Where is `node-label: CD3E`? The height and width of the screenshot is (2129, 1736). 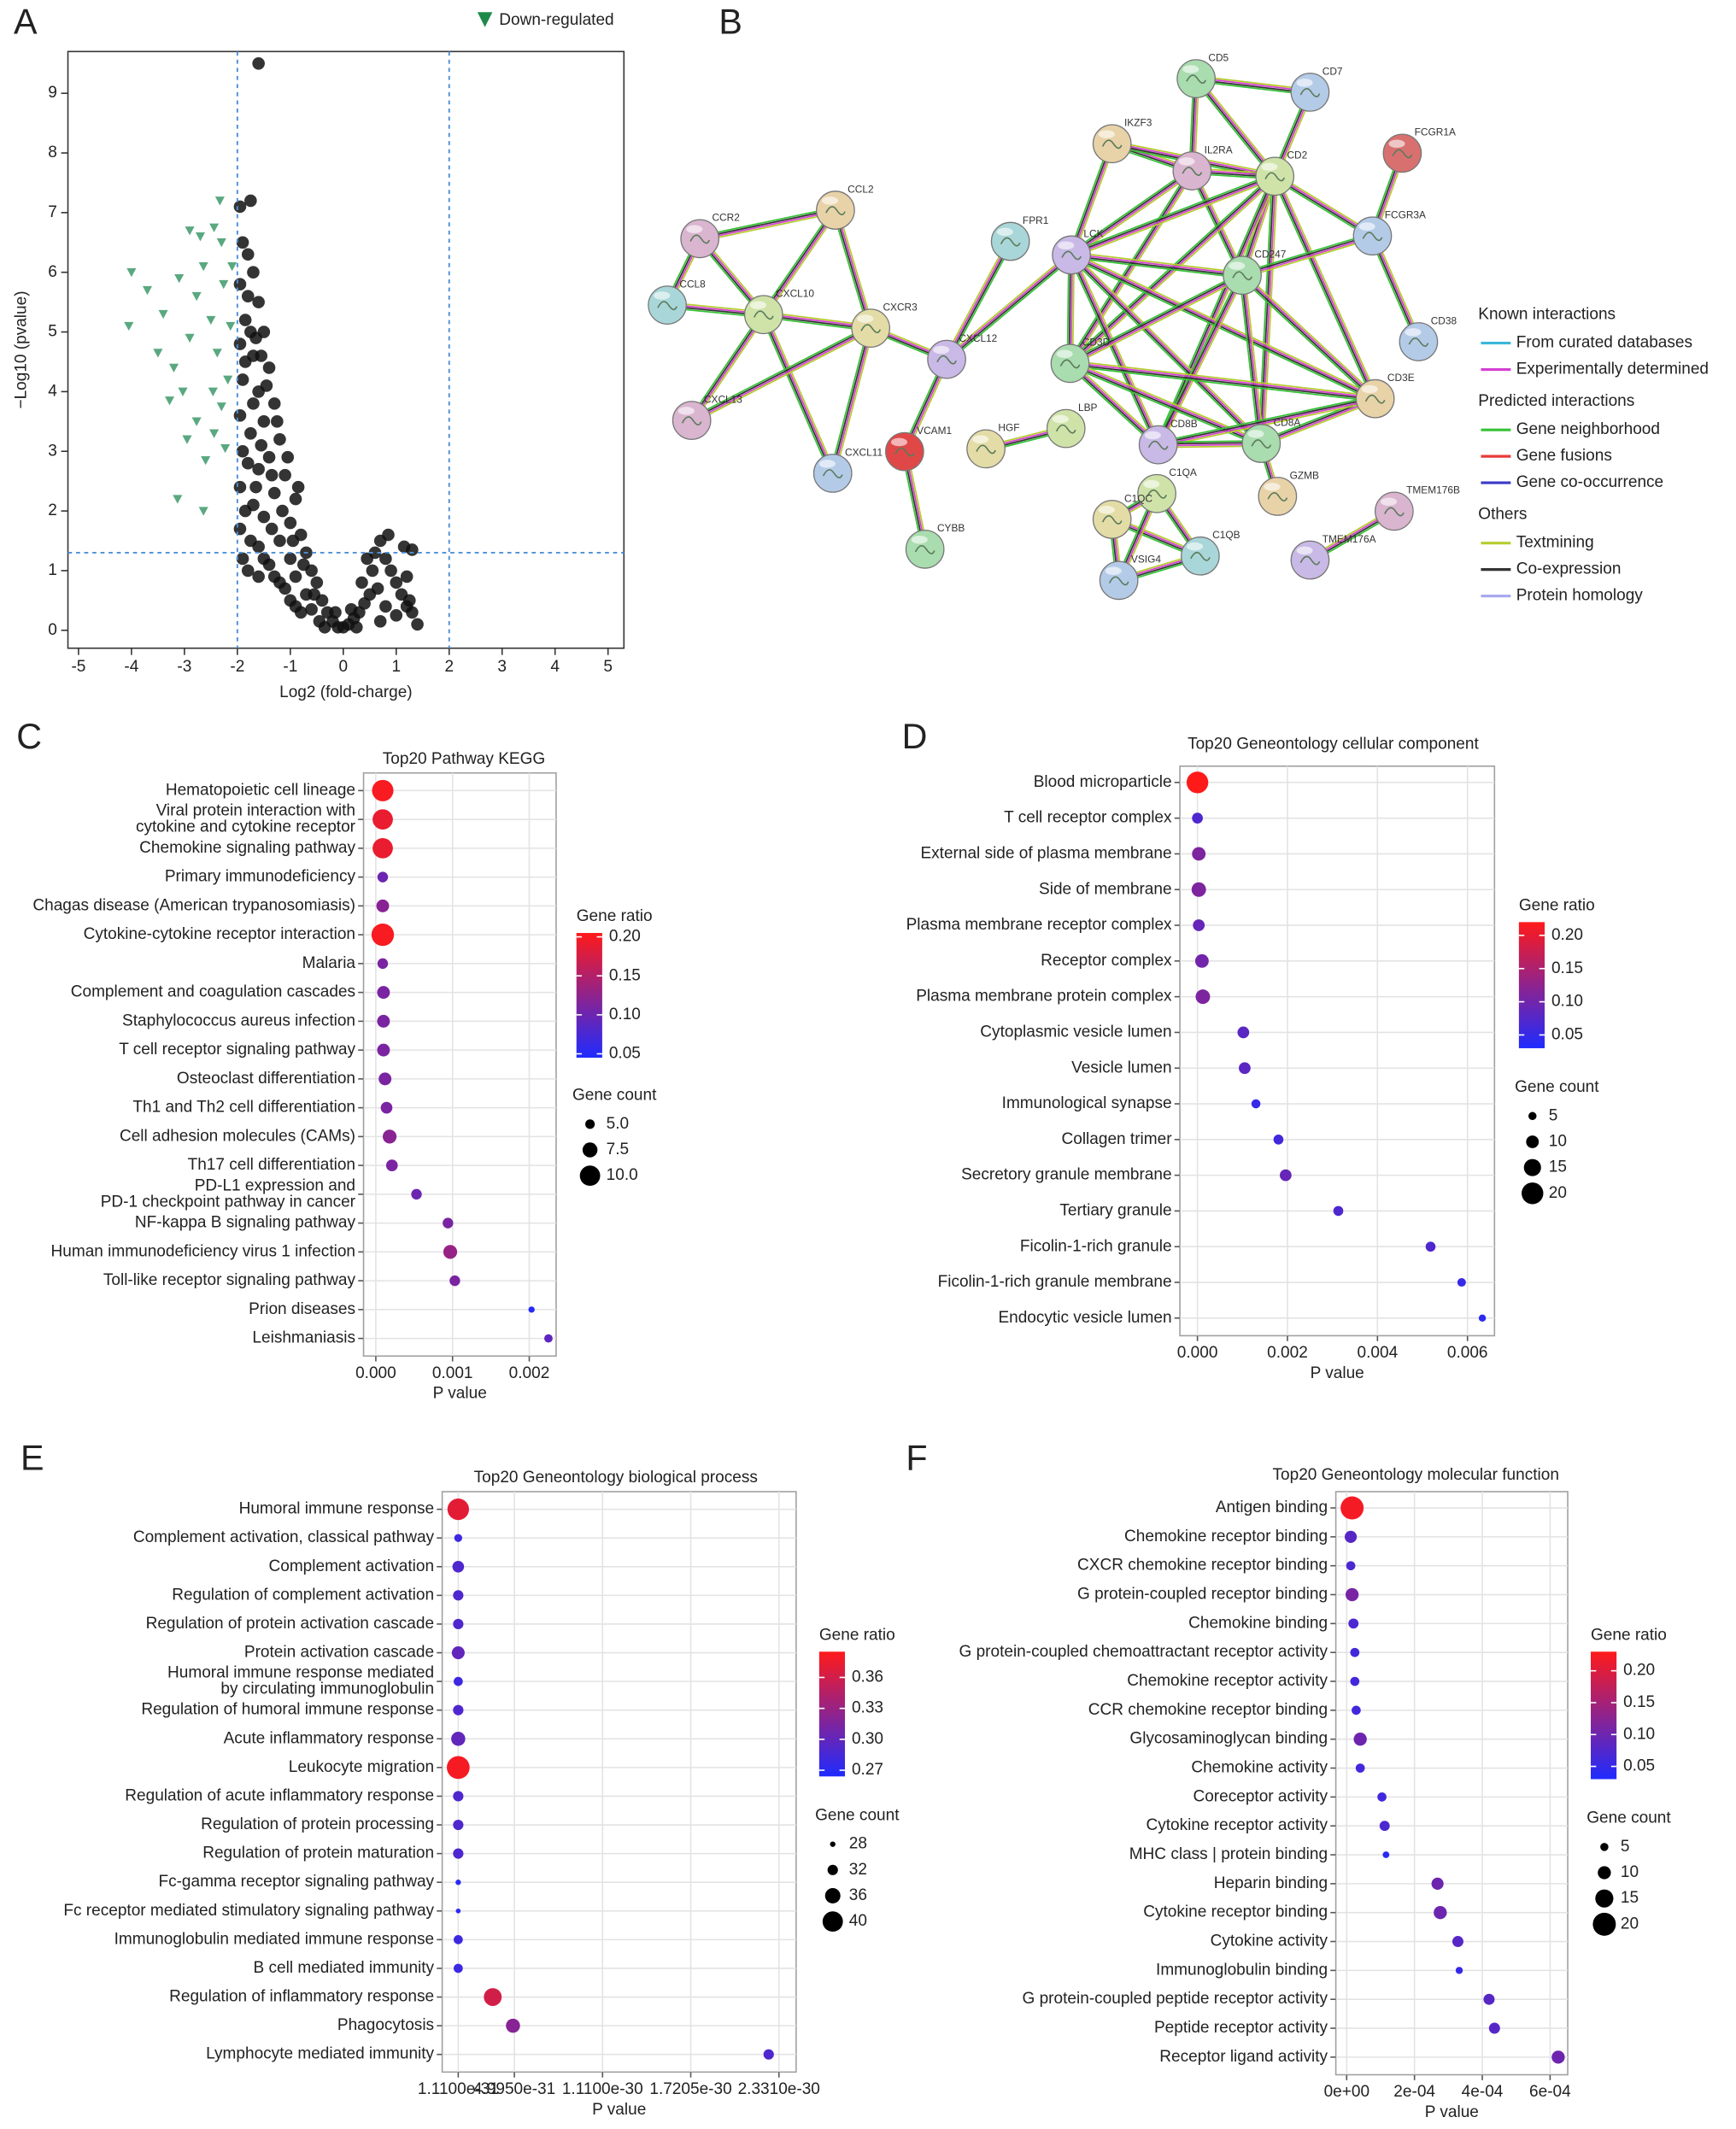 node-label: CD3E is located at coordinates (1401, 378).